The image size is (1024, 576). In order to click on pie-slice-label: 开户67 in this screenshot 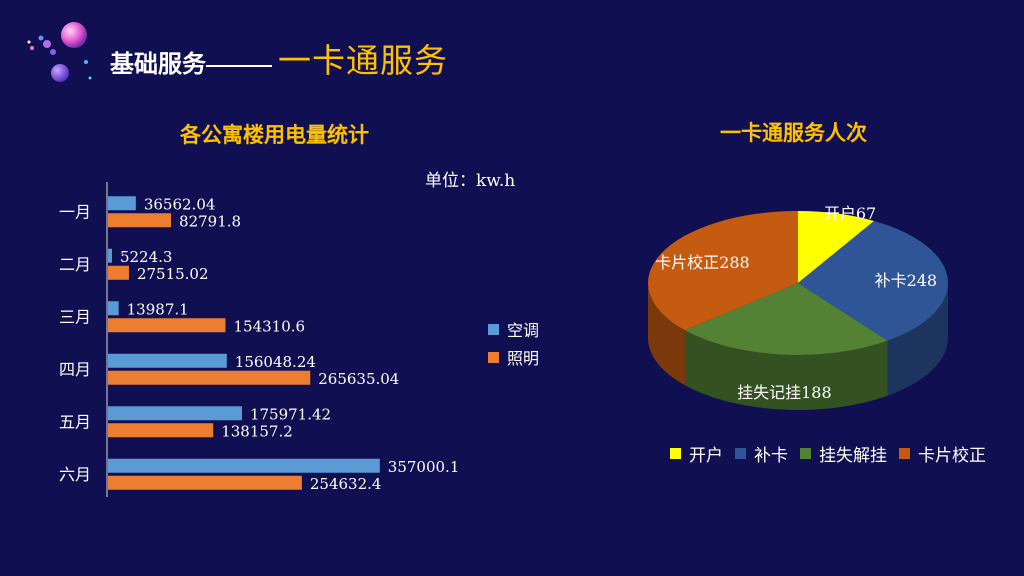, I will do `click(850, 213)`.